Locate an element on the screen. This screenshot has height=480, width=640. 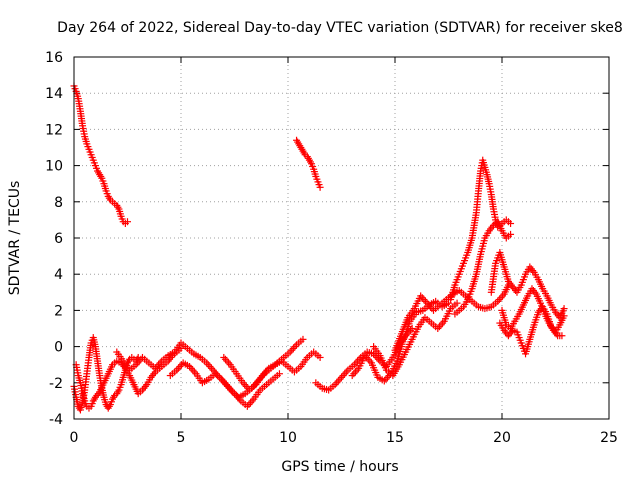
series-seg_peak is located at coordinates (481, 230).